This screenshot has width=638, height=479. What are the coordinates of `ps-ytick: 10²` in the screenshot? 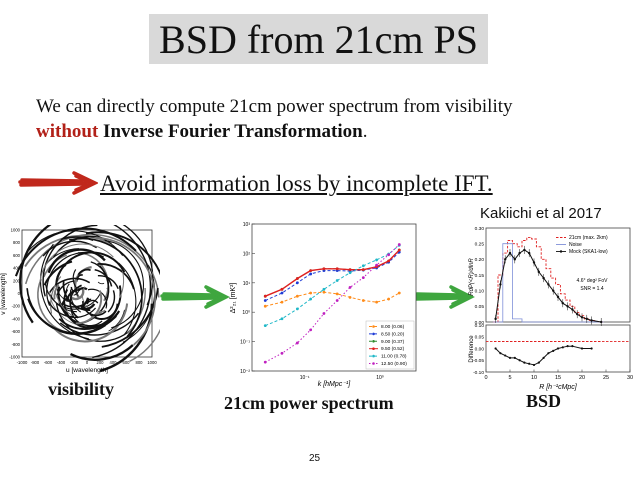 It's located at (247, 254).